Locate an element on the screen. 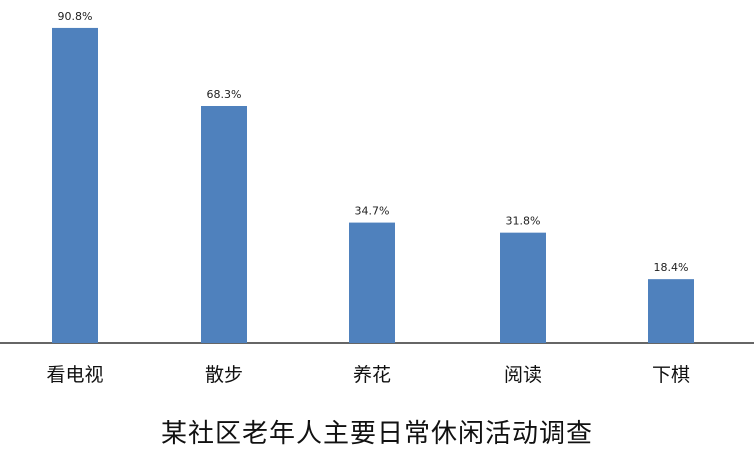 Image resolution: width=754 pixels, height=457 pixels. category-label: 阅读 is located at coordinates (523, 375).